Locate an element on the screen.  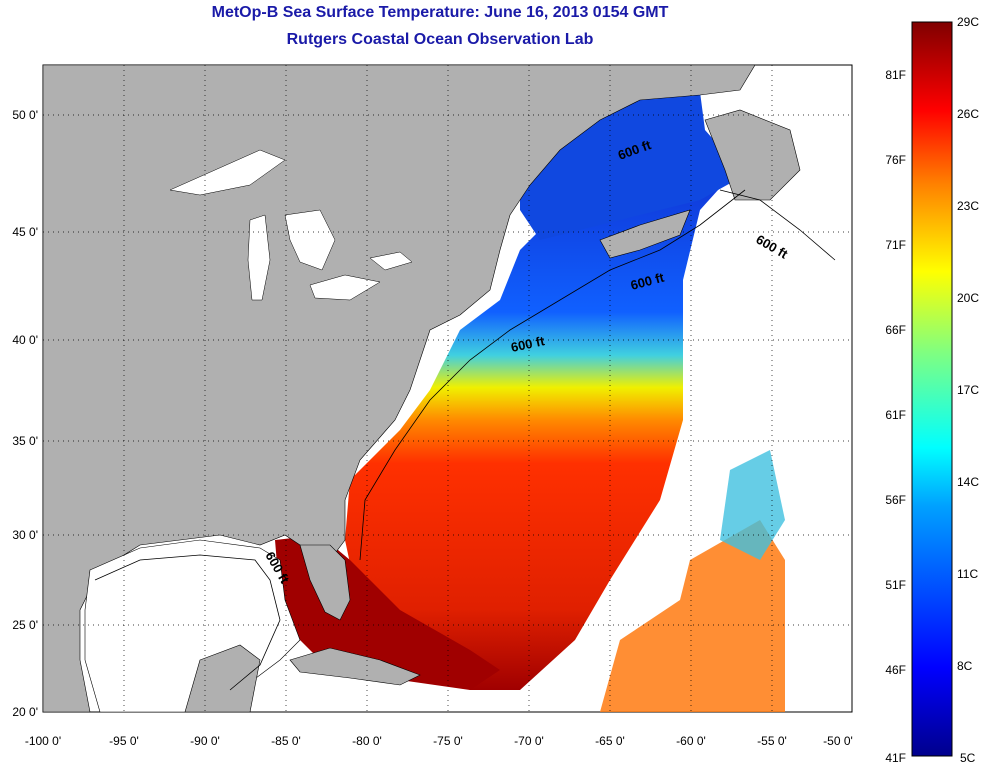
colorbar-celsius-labels: 29C 26C 23C 20C 17C 14C 11C 8C 5C is located at coordinates (968, 390).